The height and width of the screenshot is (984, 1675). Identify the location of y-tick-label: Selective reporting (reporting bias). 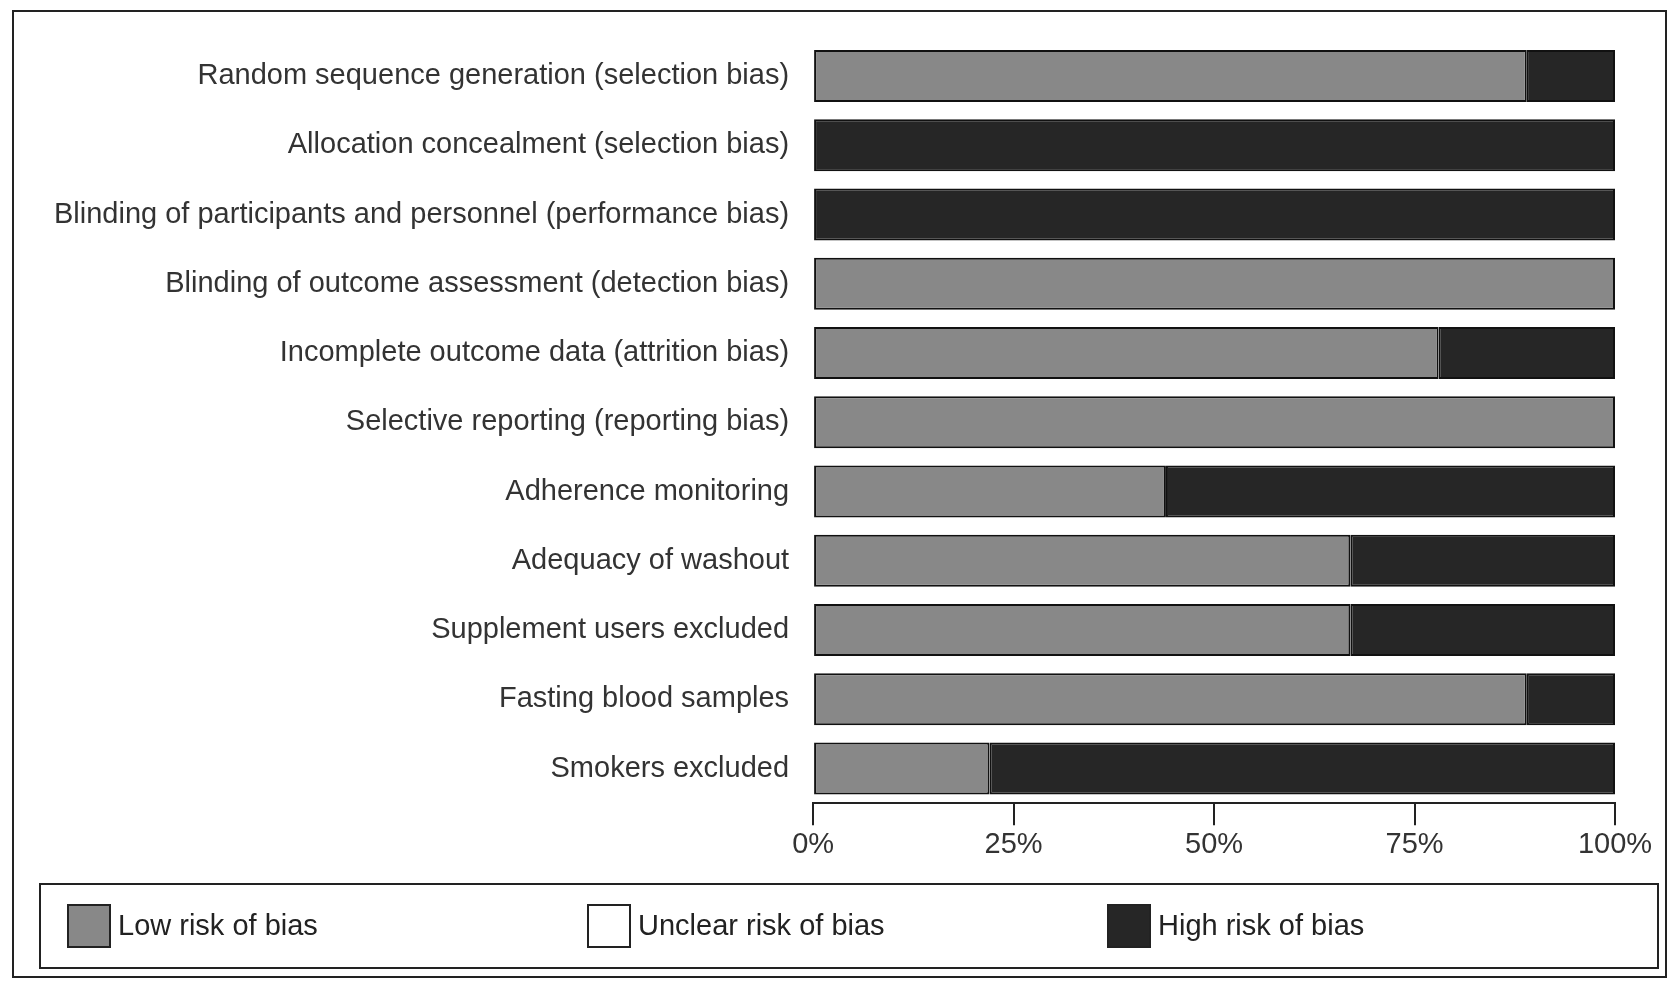
(567, 420).